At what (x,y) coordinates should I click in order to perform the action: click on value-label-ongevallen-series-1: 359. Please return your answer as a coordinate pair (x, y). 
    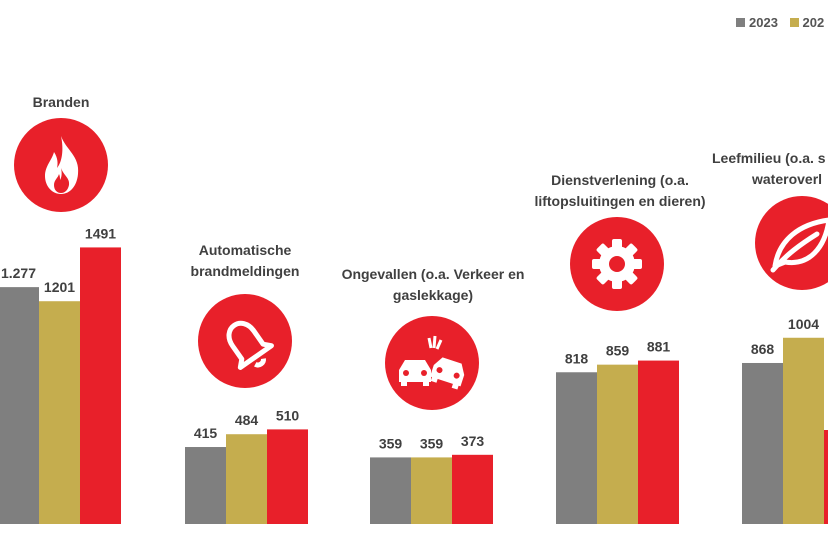
    Looking at the image, I should click on (391, 443).